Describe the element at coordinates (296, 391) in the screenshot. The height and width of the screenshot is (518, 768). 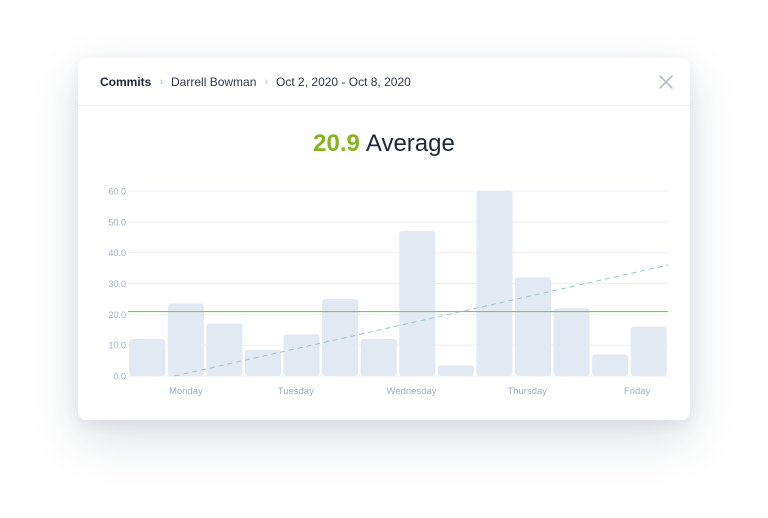
I see `x-tick-label: Tuesday` at that location.